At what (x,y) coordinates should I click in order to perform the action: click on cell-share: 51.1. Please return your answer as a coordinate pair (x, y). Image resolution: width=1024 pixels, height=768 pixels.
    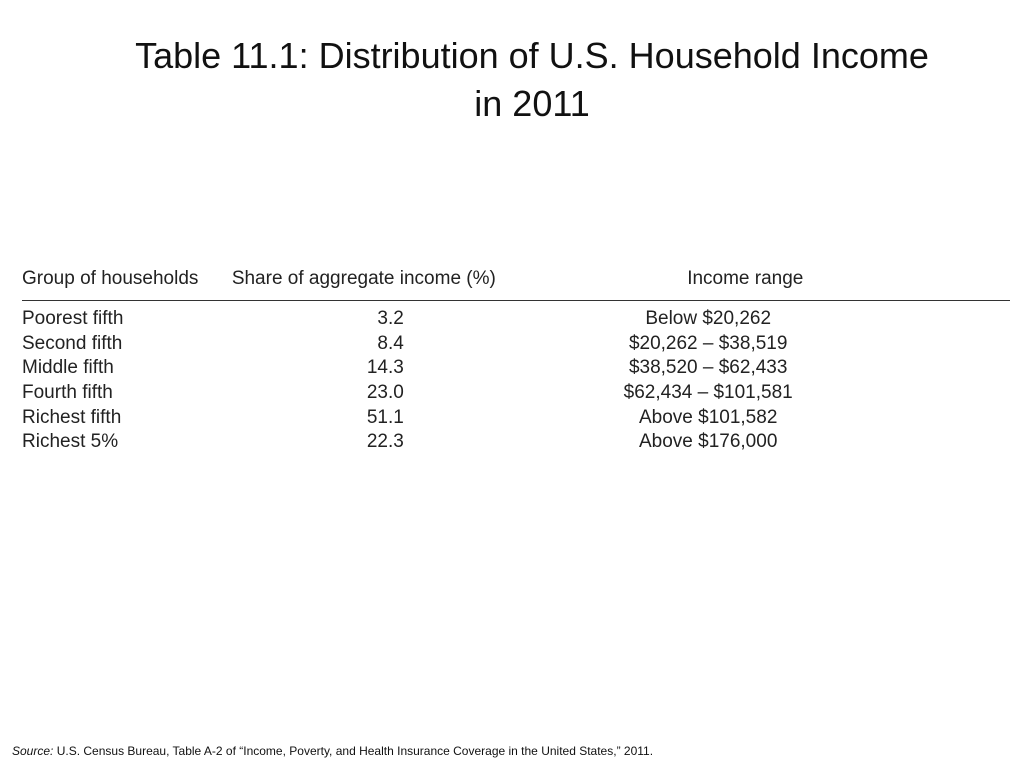
    Looking at the image, I should click on (385, 417).